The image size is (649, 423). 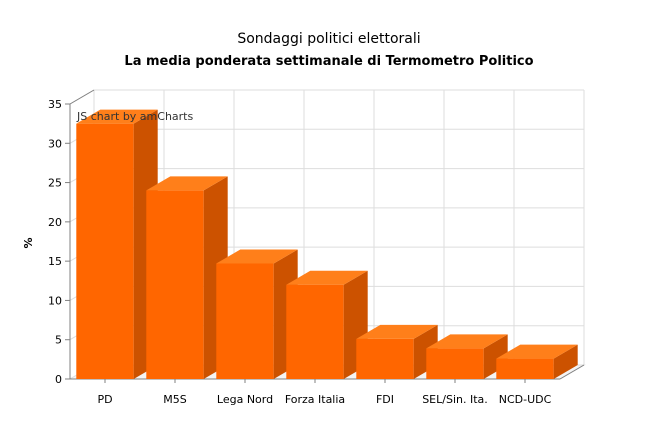 I want to click on y-tick-label: 20, so click(x=55, y=222).